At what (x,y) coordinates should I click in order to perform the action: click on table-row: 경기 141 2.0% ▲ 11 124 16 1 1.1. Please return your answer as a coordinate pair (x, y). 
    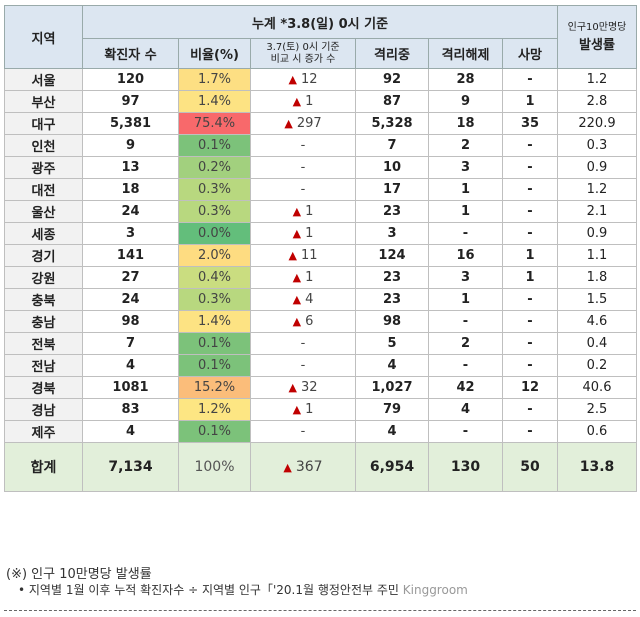
    Looking at the image, I should click on (320, 255).